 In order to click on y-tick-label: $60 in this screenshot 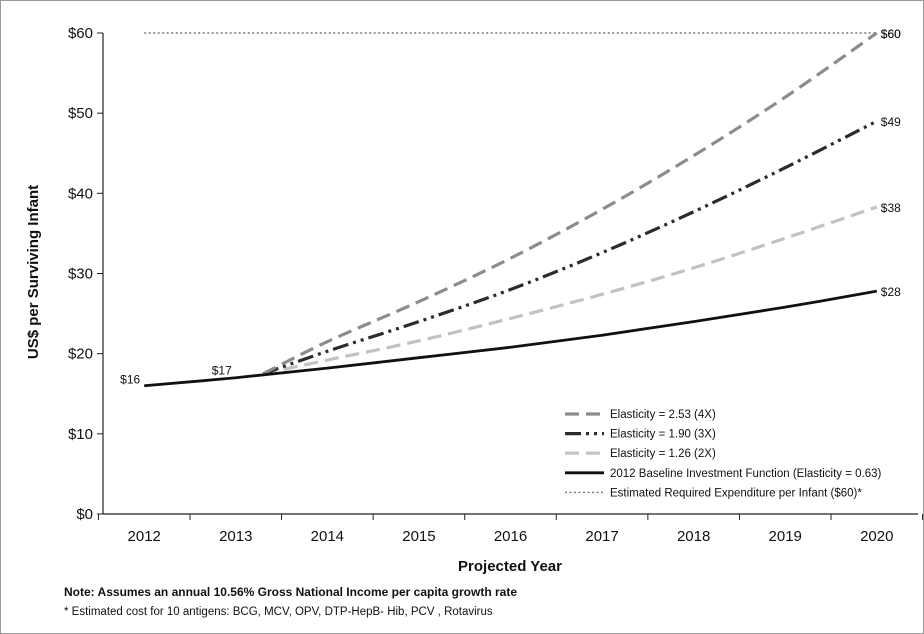, I will do `click(80, 33)`.